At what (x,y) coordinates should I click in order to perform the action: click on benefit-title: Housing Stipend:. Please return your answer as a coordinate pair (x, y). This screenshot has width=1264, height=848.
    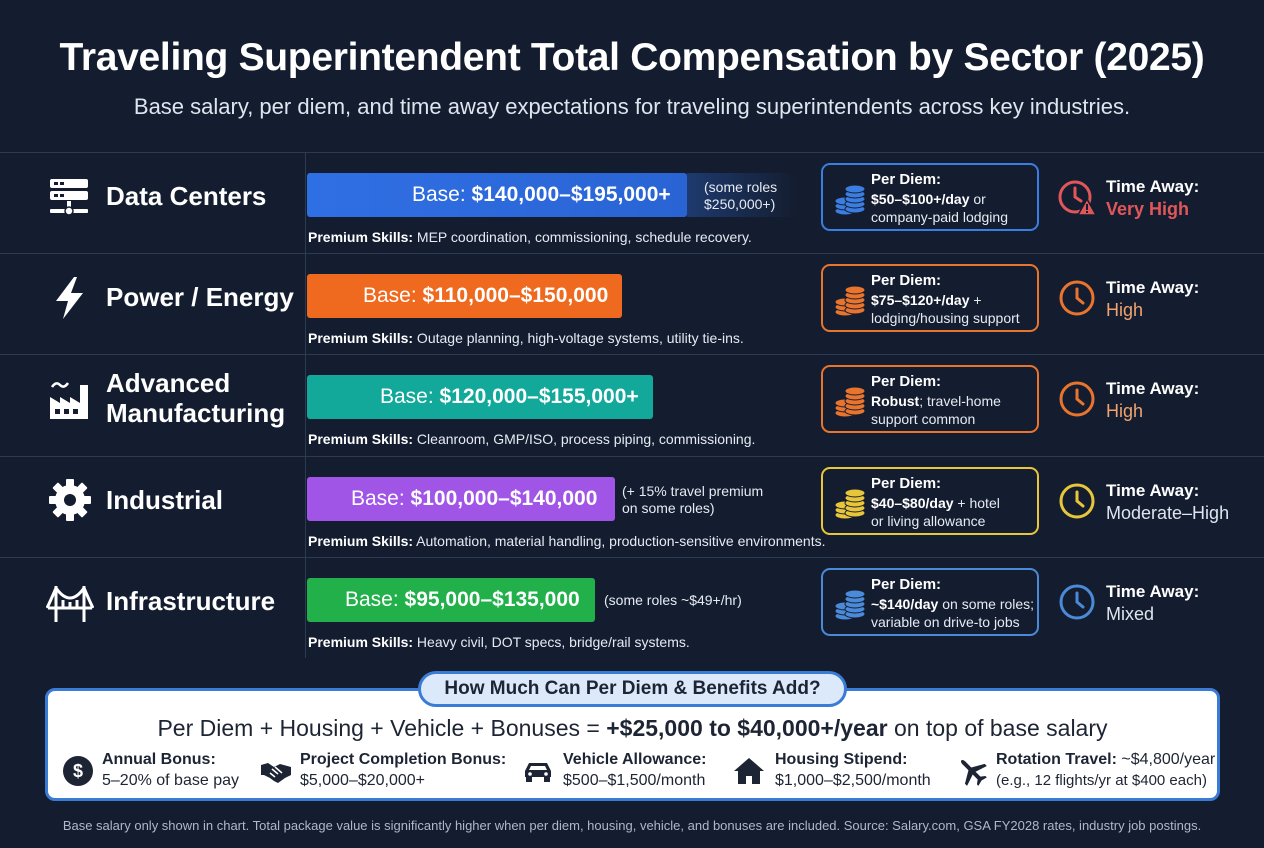
    Looking at the image, I should click on (841, 759).